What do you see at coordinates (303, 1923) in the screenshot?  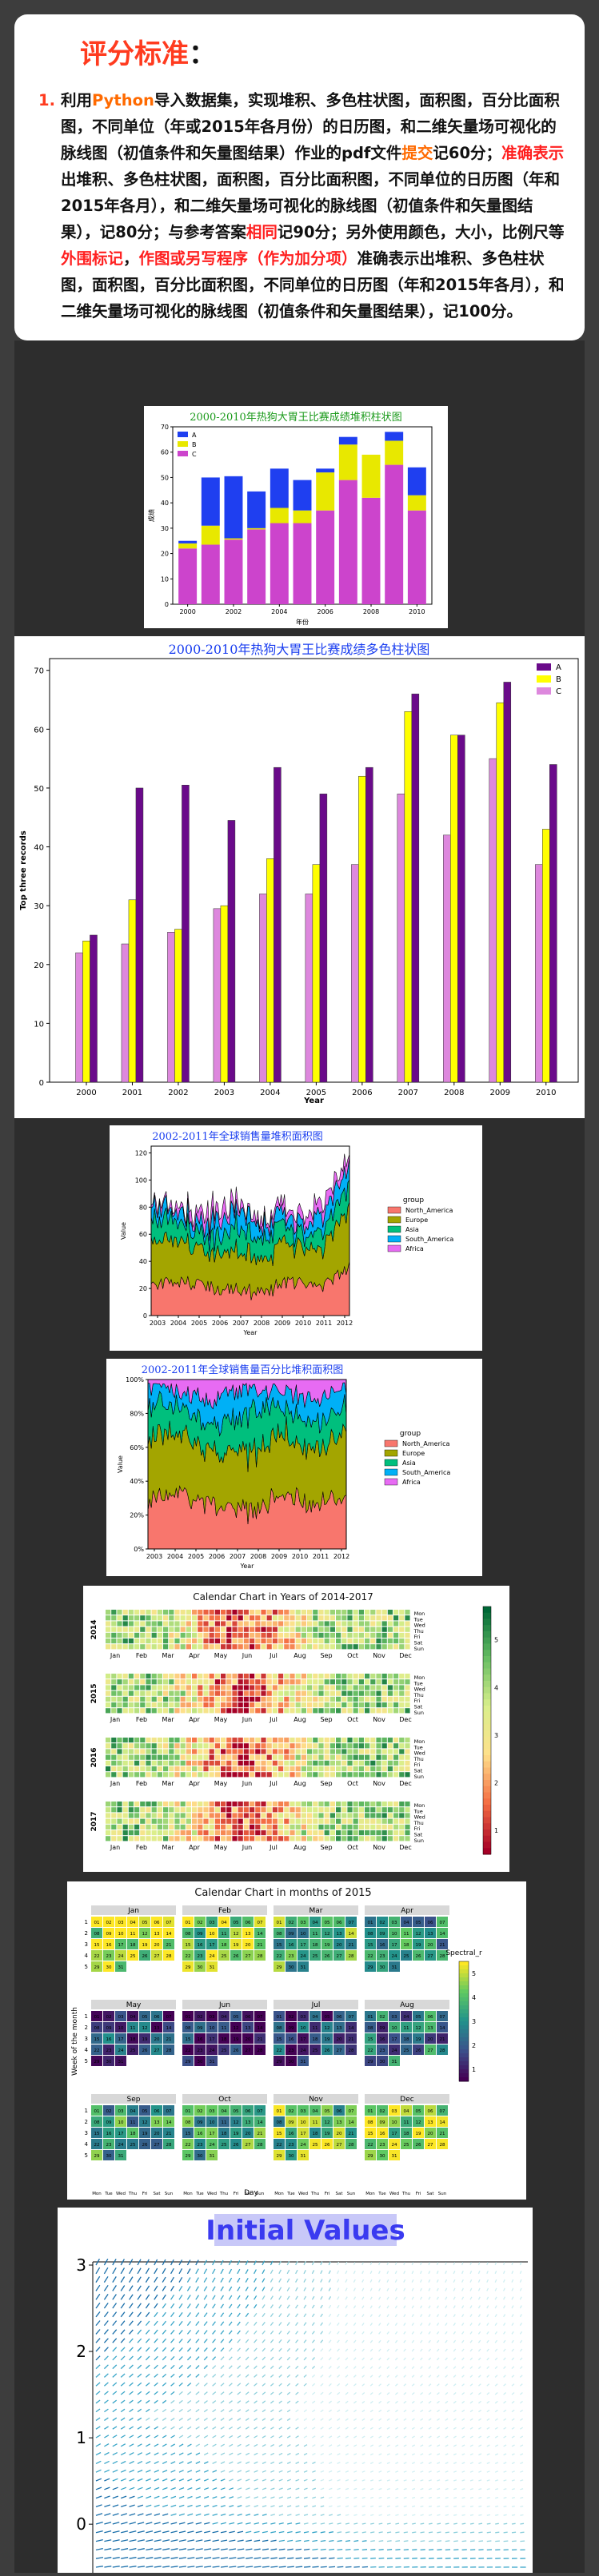 I see `day-number: 03` at bounding box center [303, 1923].